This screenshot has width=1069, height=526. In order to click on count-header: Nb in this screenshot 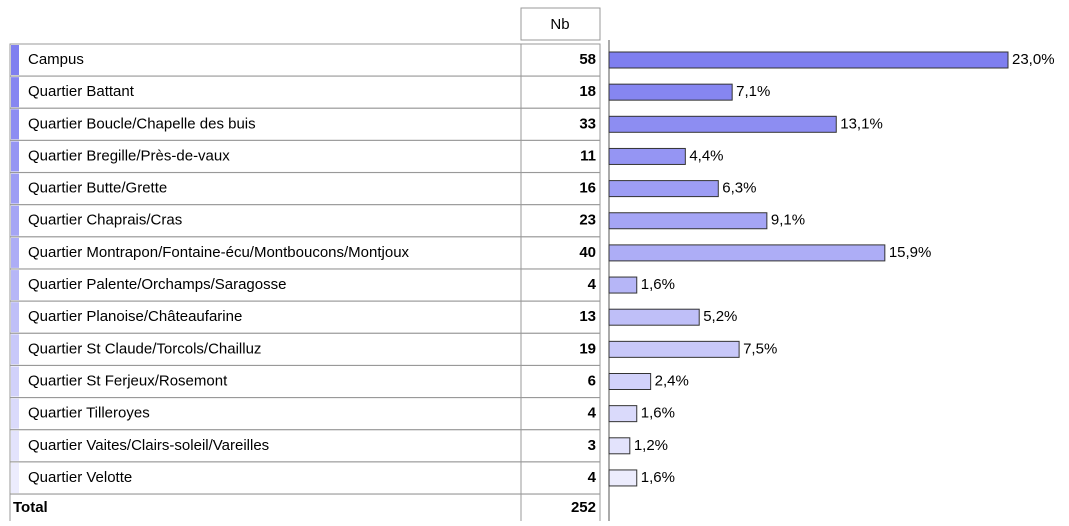, I will do `click(559, 24)`.